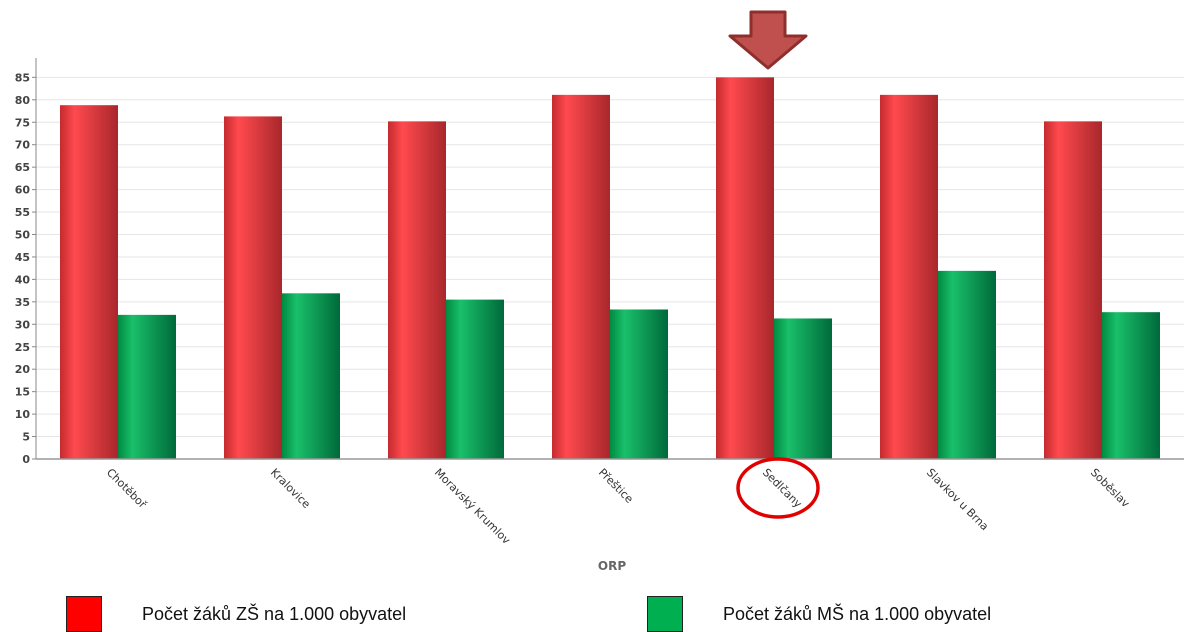  Describe the element at coordinates (768, 40) in the screenshot. I see `highlight-arrow` at that location.